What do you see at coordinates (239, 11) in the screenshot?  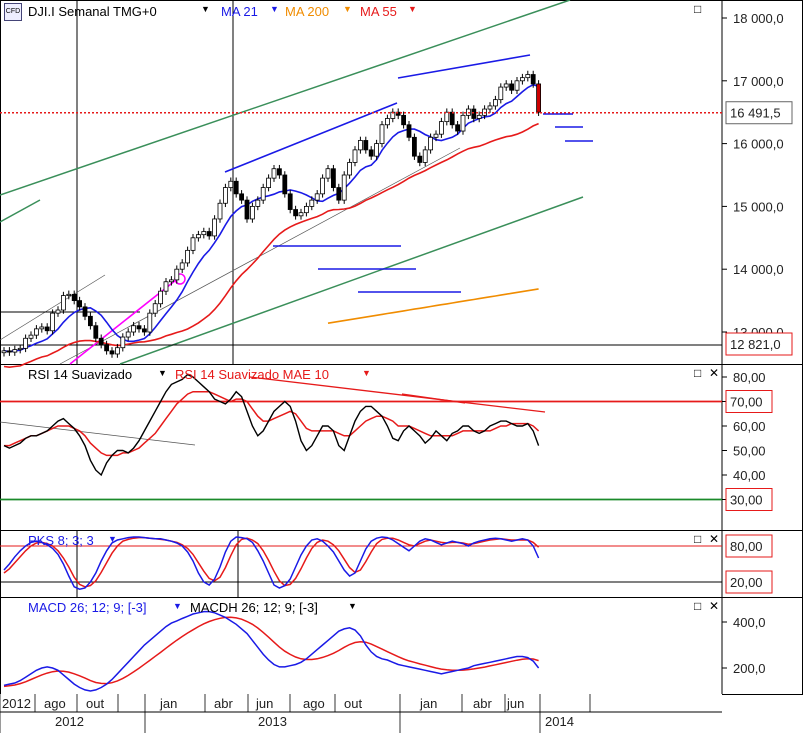 I see `ma21-legend: MA 21` at bounding box center [239, 11].